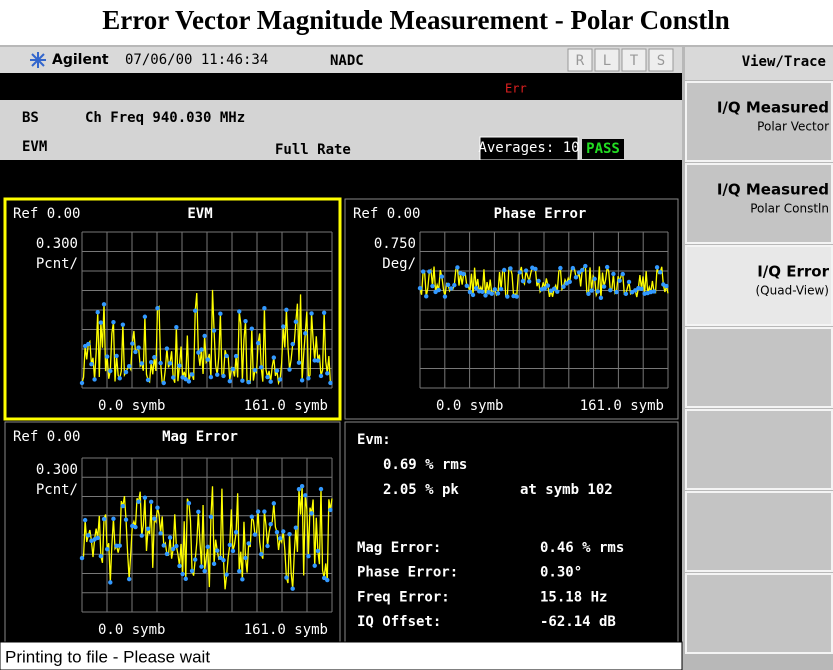 The height and width of the screenshot is (670, 833). Describe the element at coordinates (207, 538) in the screenshot. I see `trace` at that location.